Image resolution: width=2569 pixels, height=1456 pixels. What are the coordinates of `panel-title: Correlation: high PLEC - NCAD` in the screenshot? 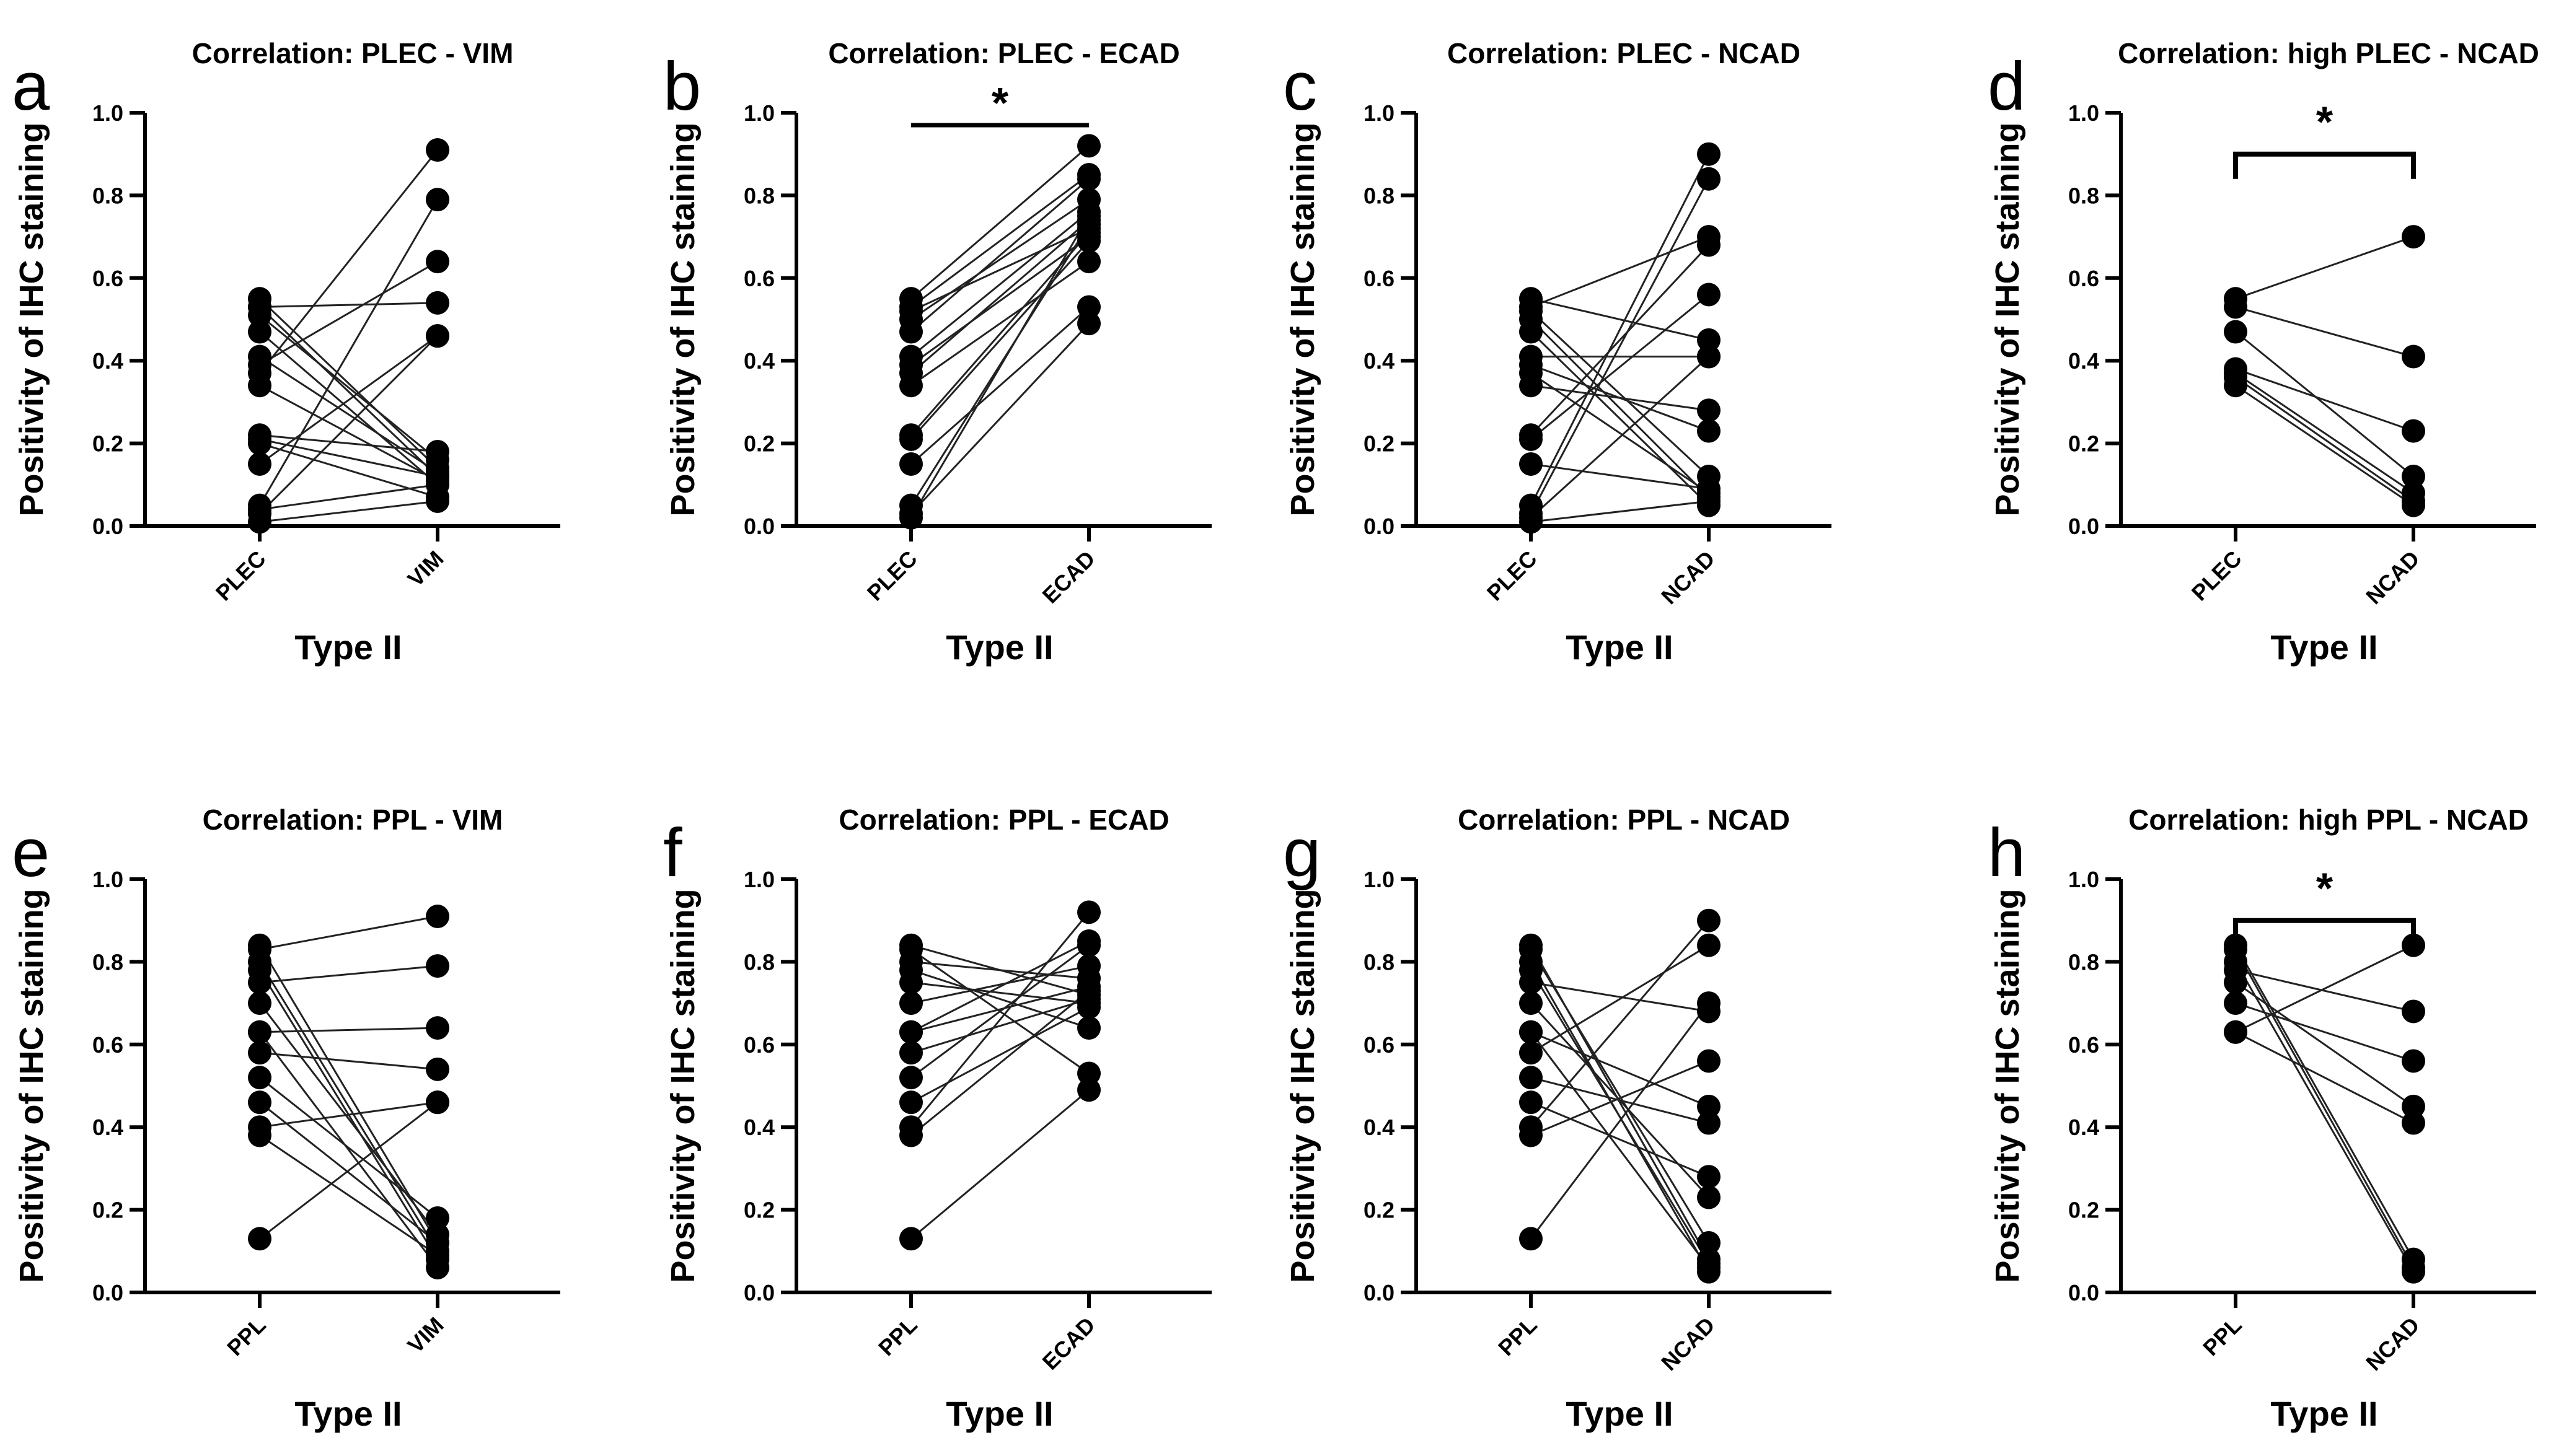 It's located at (2328, 53).